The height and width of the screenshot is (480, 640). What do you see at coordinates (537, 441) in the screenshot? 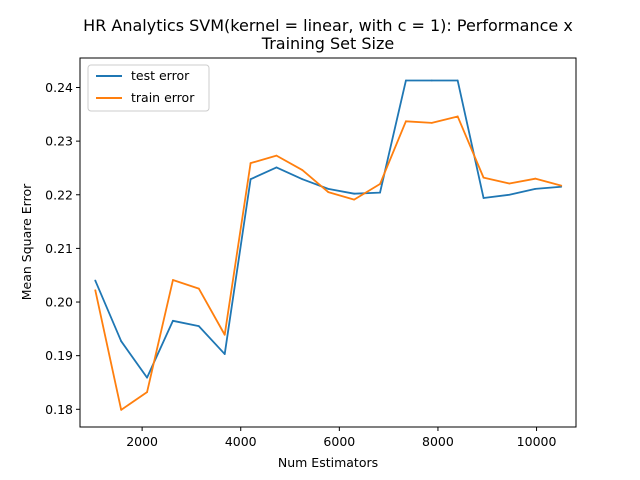
I see `x-tick-label: 10000` at bounding box center [537, 441].